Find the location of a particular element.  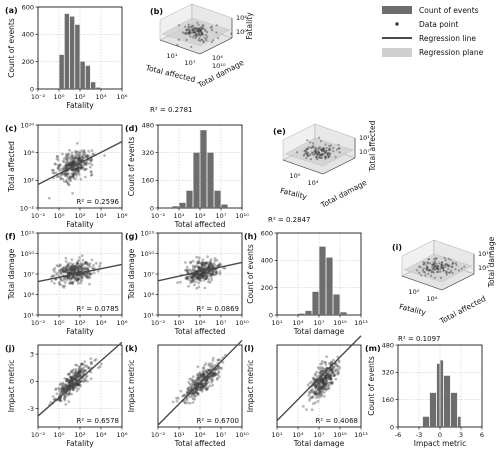

y-tick-label: 0 is located at coordinates (152, 208).